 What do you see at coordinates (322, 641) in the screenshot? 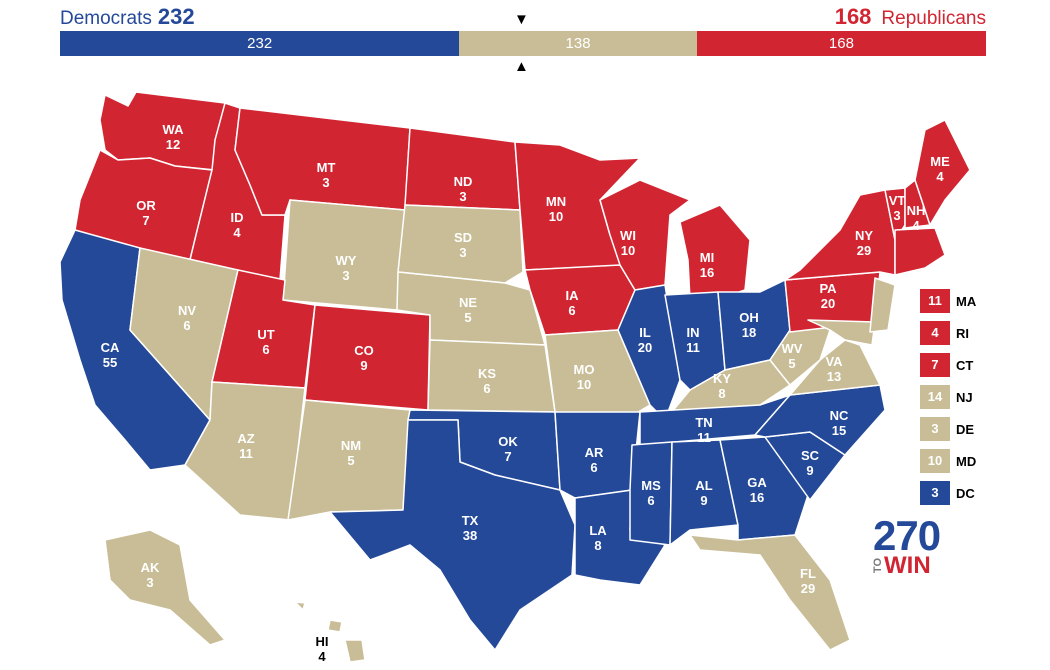
I see `state-abbr-hi: HI` at bounding box center [322, 641].